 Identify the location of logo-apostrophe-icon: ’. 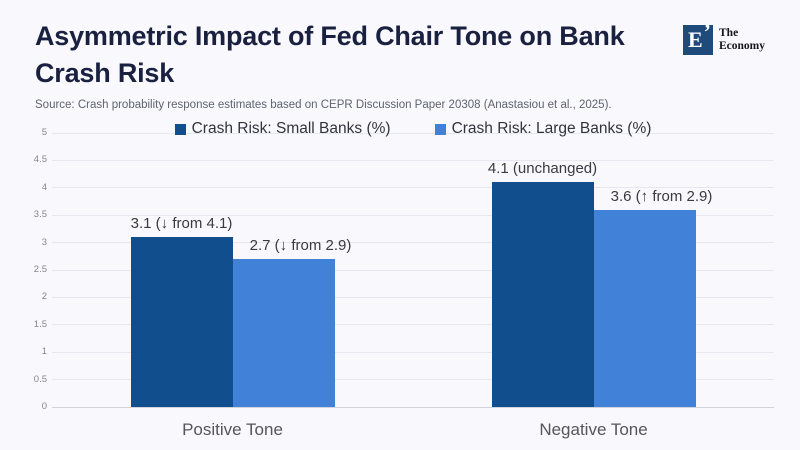
(707, 31).